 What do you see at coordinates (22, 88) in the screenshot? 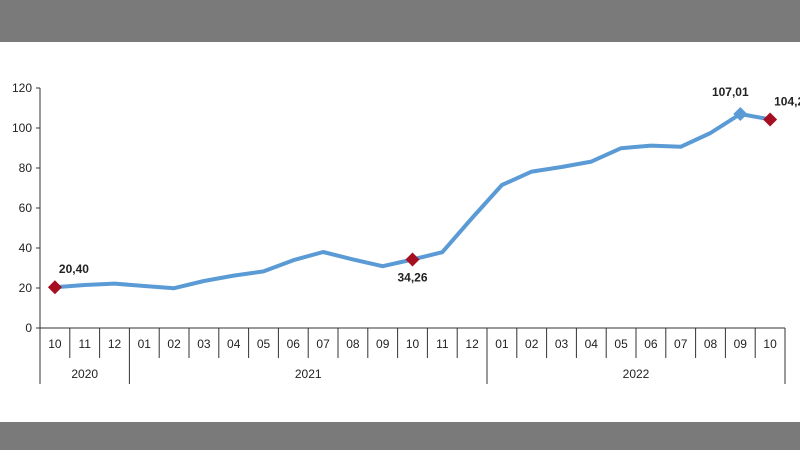
I see `y-tick-label: 120` at bounding box center [22, 88].